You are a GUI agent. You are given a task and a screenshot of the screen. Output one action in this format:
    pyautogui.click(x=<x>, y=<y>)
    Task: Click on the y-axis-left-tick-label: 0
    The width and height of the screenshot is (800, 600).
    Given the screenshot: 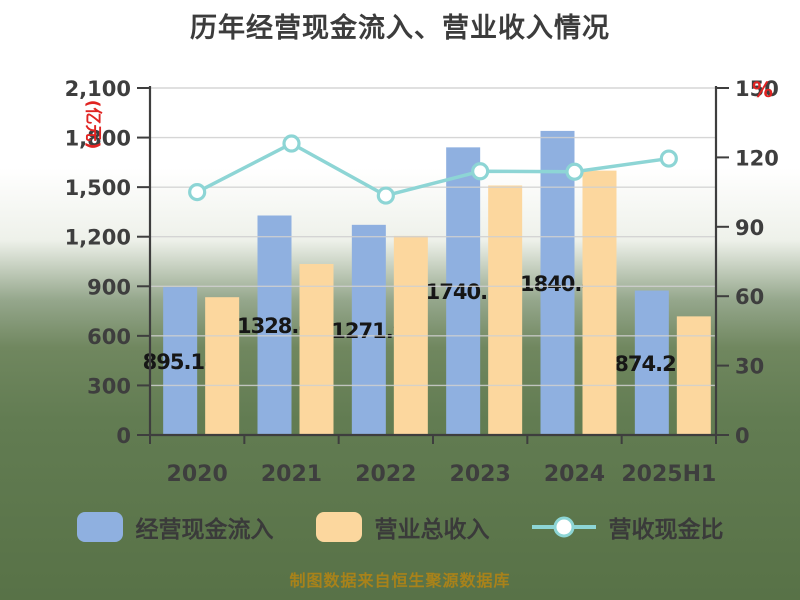 What is the action you would take?
    pyautogui.click(x=123, y=436)
    